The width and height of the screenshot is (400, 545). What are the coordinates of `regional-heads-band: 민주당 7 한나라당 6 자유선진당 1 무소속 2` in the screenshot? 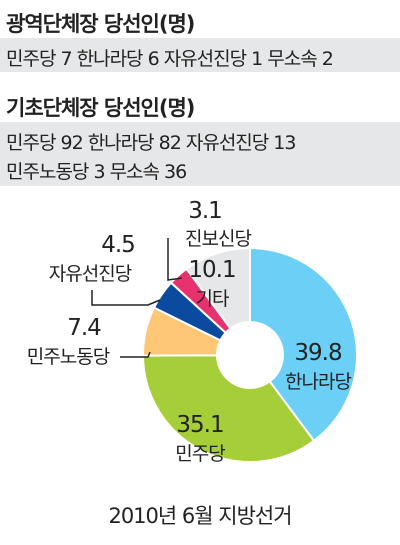 It's located at (200, 55).